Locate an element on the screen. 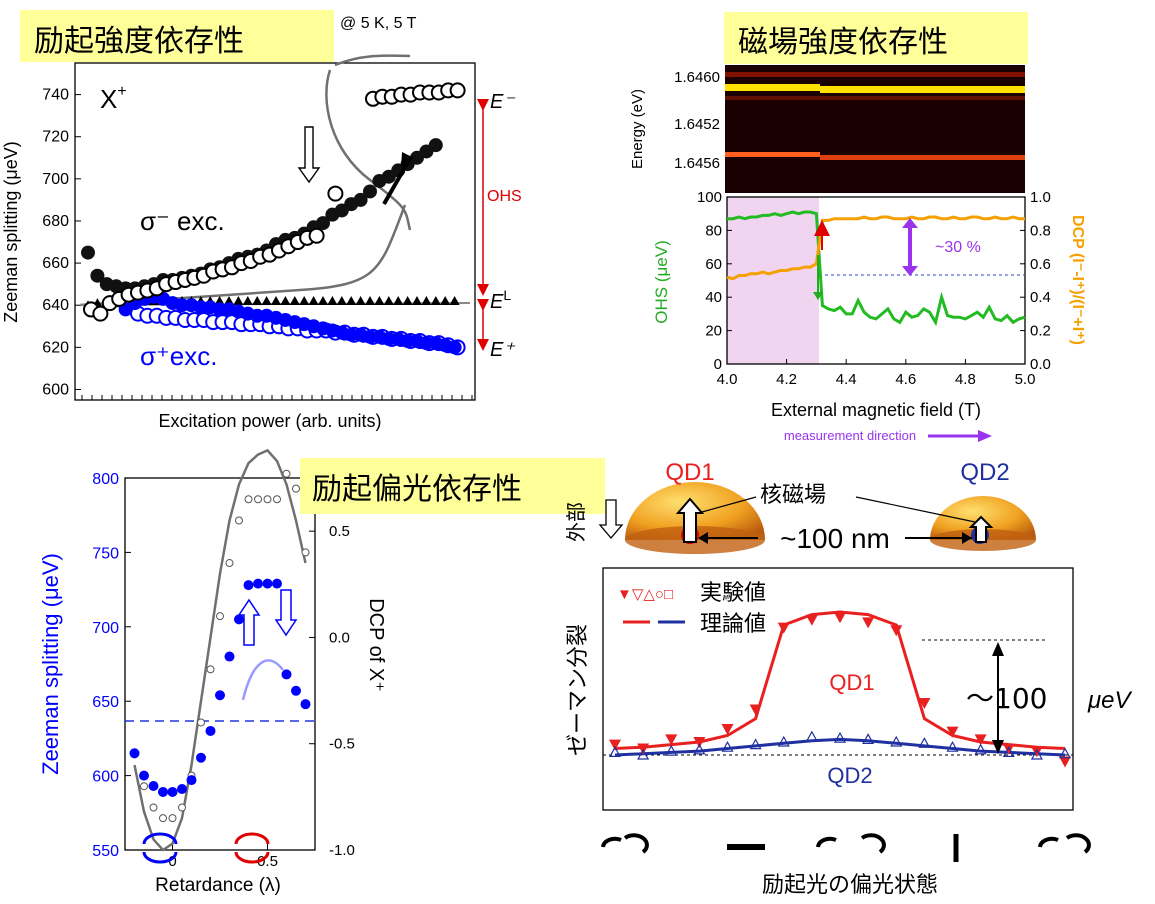 This screenshot has width=1155, height=904. direction-arrow-icon is located at coordinates (985, 436).